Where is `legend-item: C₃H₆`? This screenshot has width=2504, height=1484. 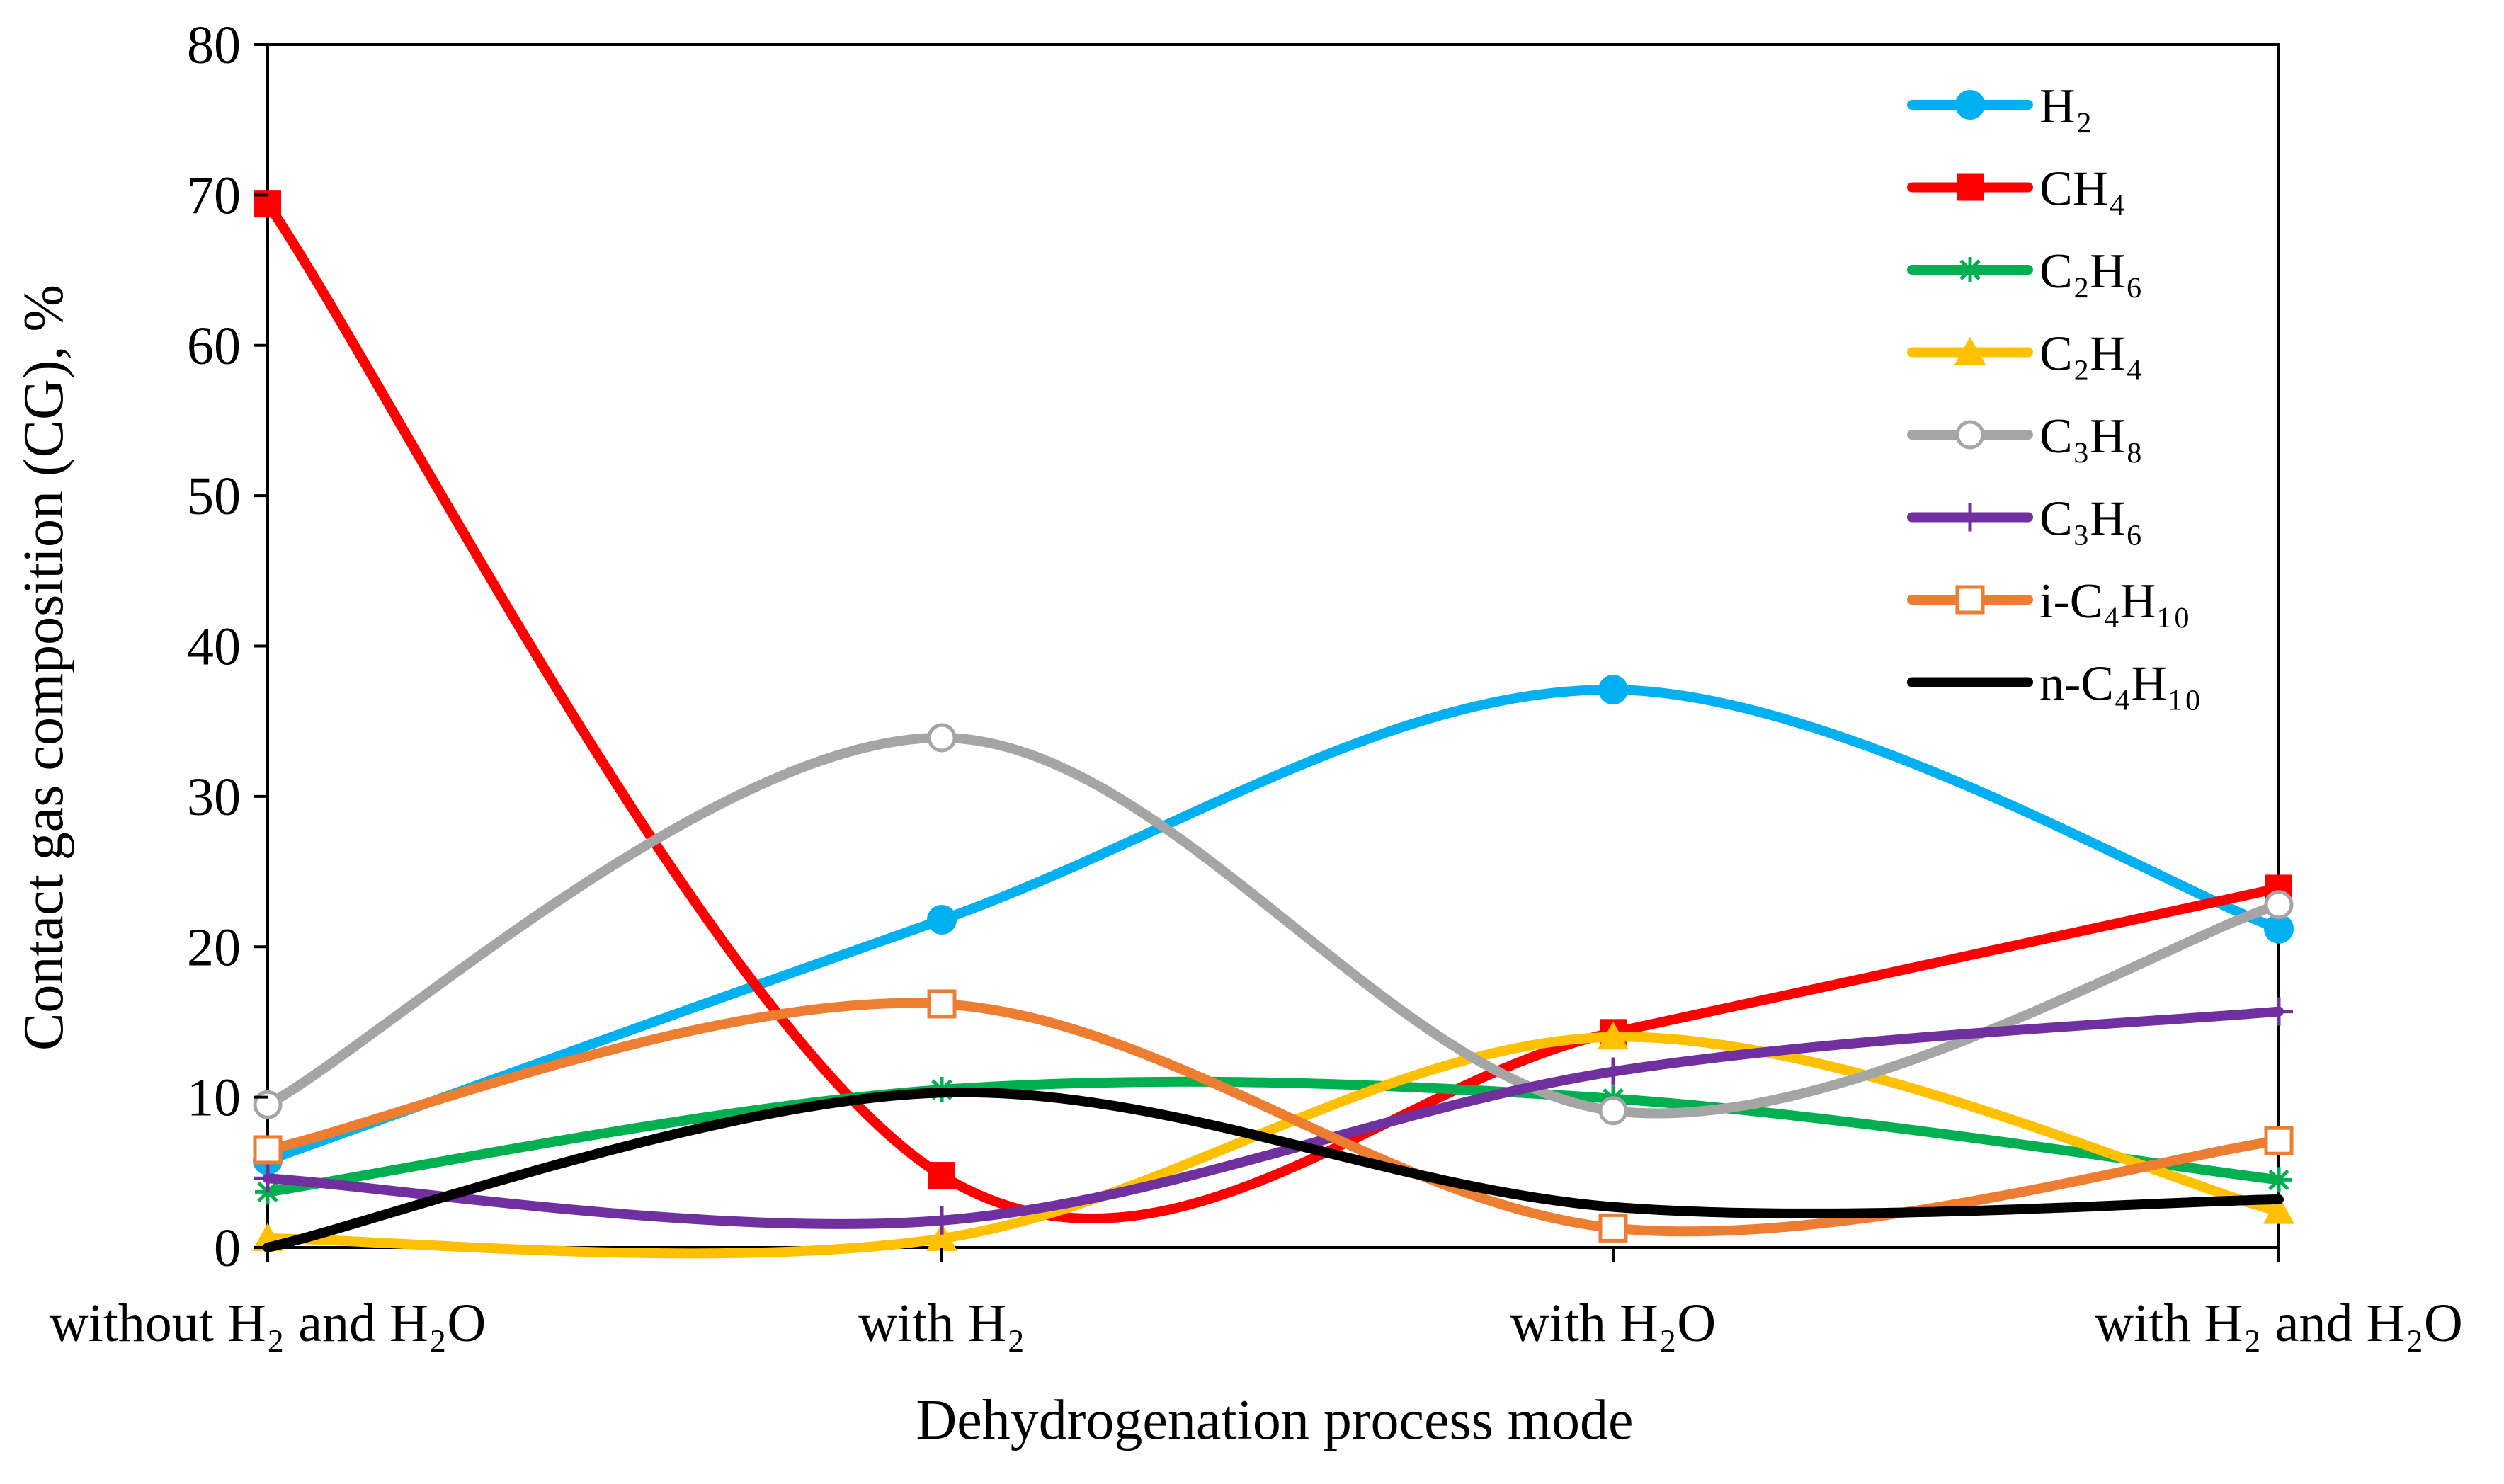 legend-item: C₃H₆ is located at coordinates (2025, 519).